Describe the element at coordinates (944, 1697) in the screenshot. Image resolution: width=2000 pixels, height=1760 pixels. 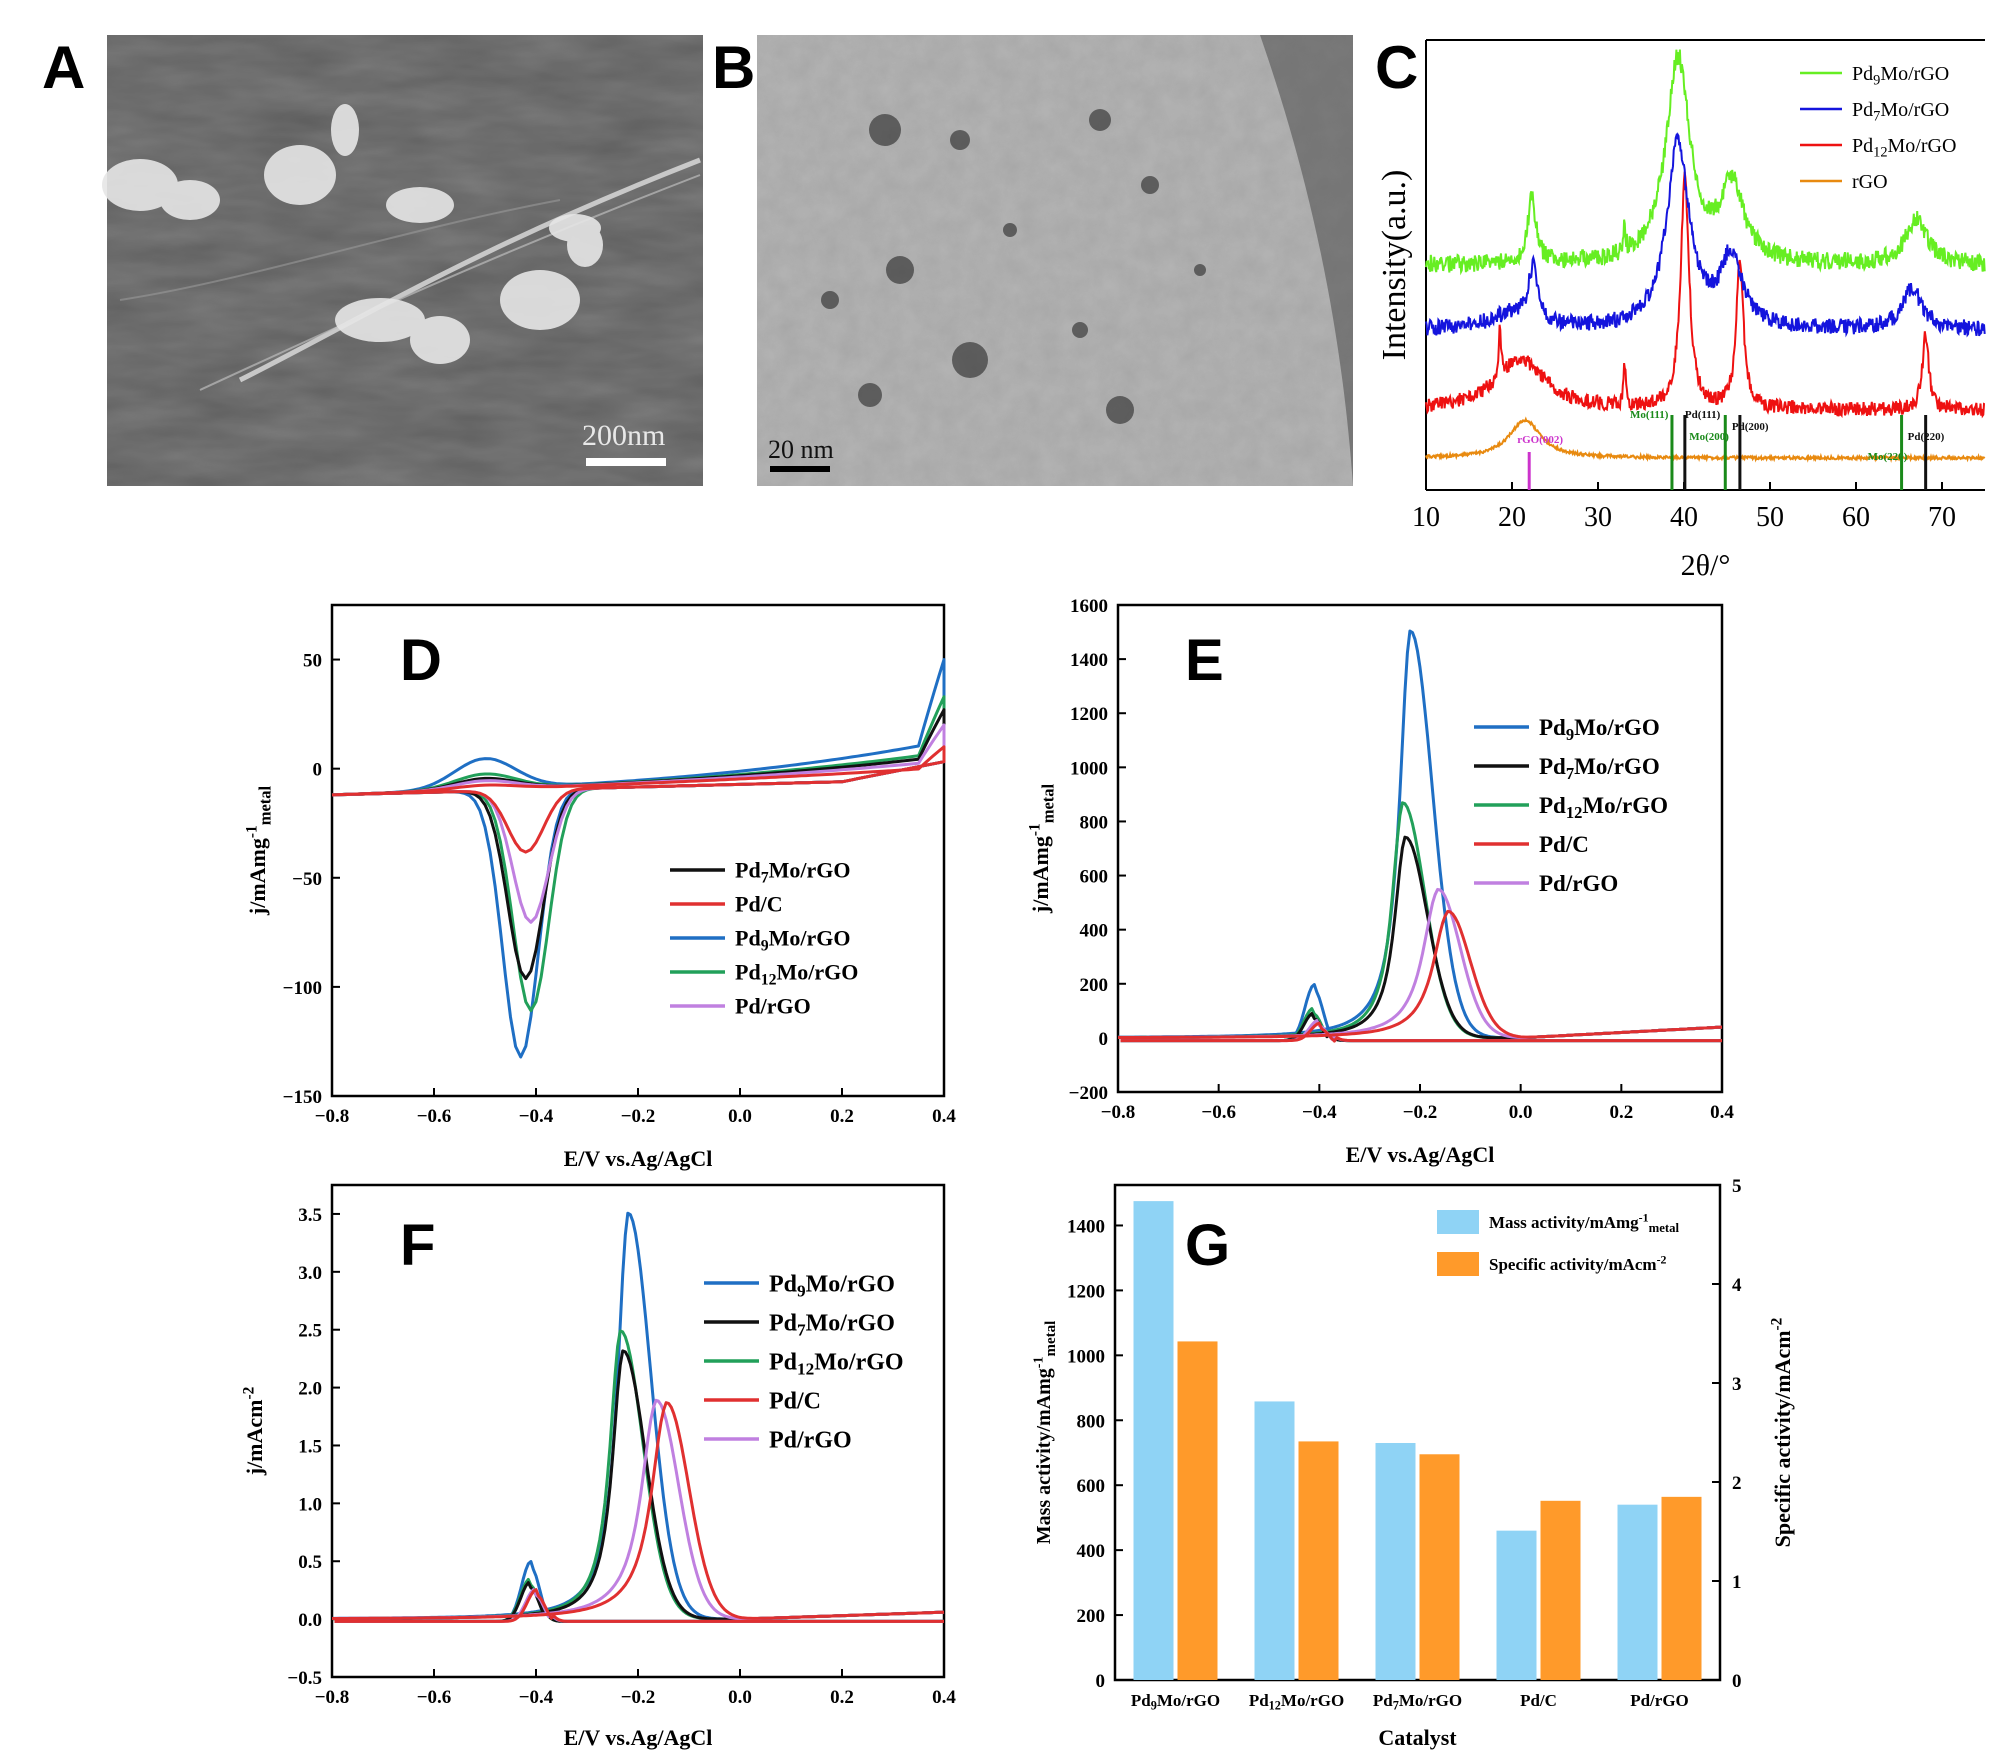
I see `x-tick-label-F: 0.4` at that location.